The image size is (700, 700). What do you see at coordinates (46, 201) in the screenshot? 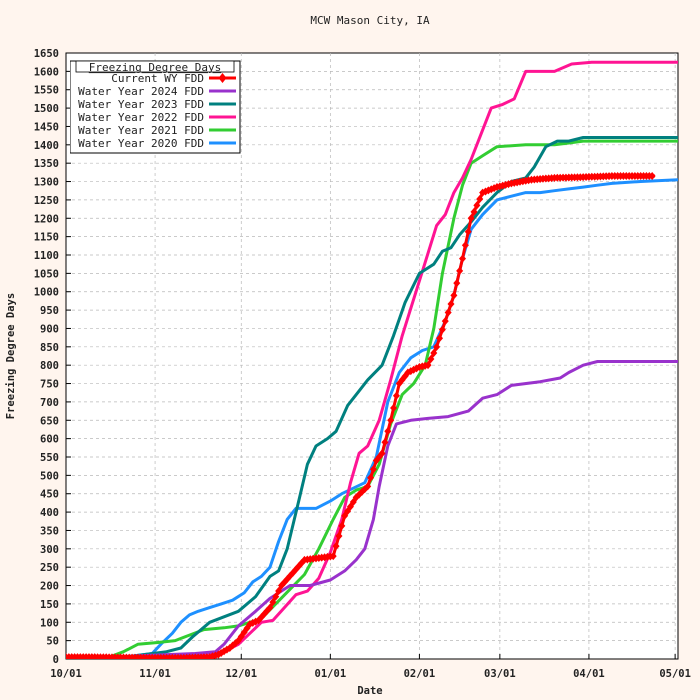
I see `y-tick-label: 1250` at bounding box center [46, 201].